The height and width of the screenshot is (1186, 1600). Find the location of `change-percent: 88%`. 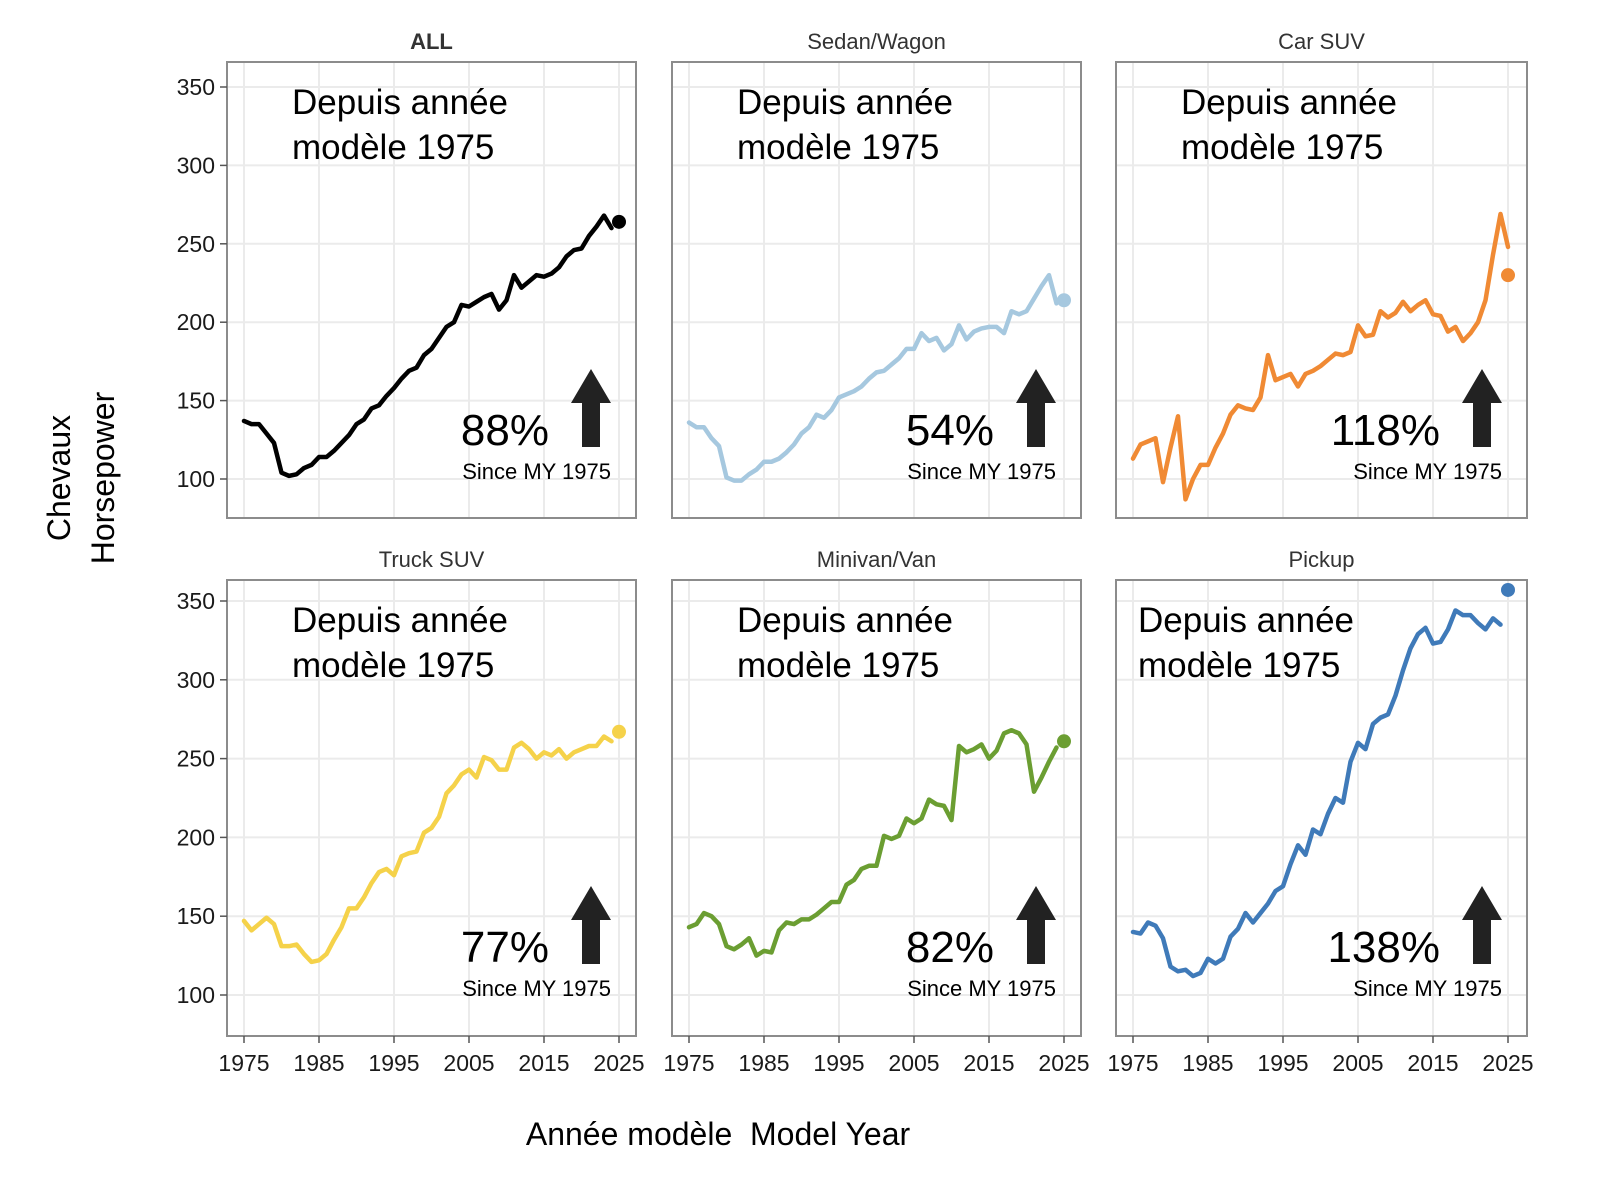

change-percent: 88% is located at coordinates (505, 430).